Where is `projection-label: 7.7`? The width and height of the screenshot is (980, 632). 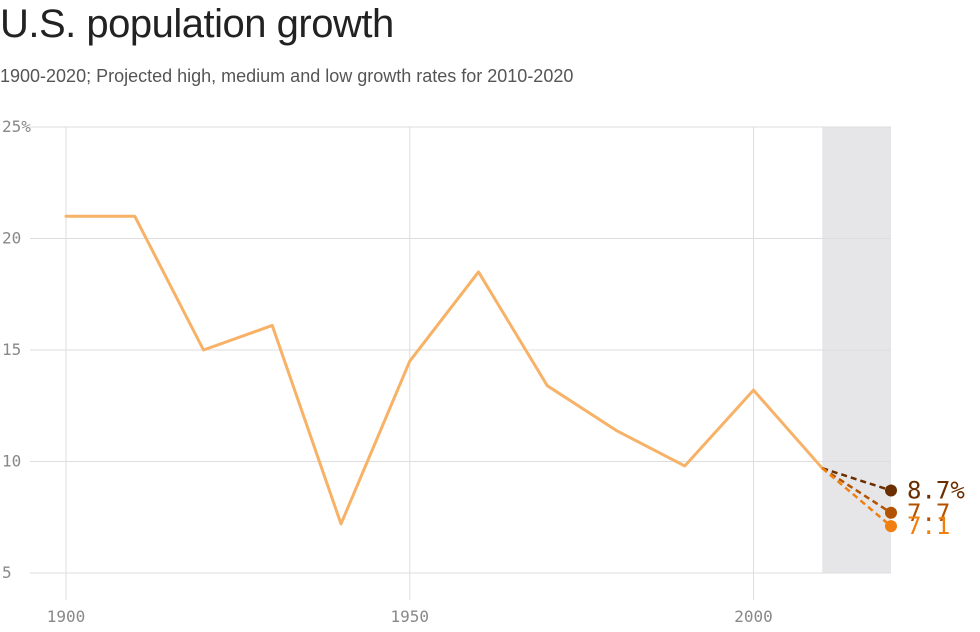
projection-label: 7.7 is located at coordinates (928, 513).